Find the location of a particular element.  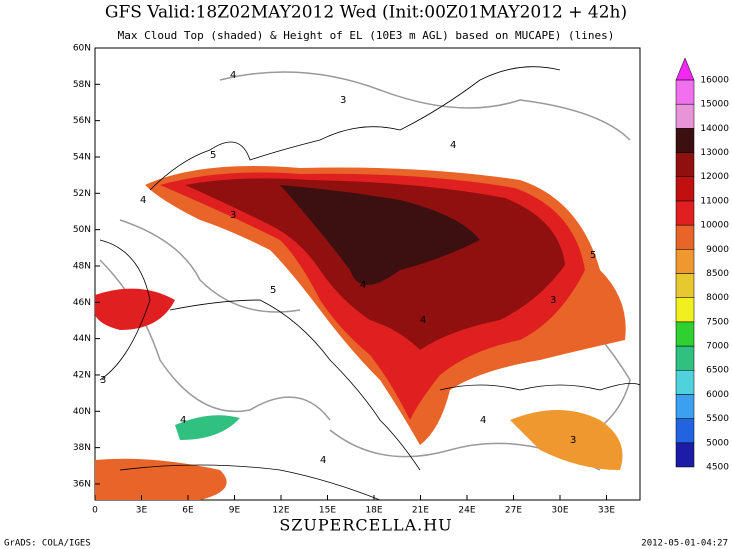

lat-label: 44N is located at coordinates (82, 339).